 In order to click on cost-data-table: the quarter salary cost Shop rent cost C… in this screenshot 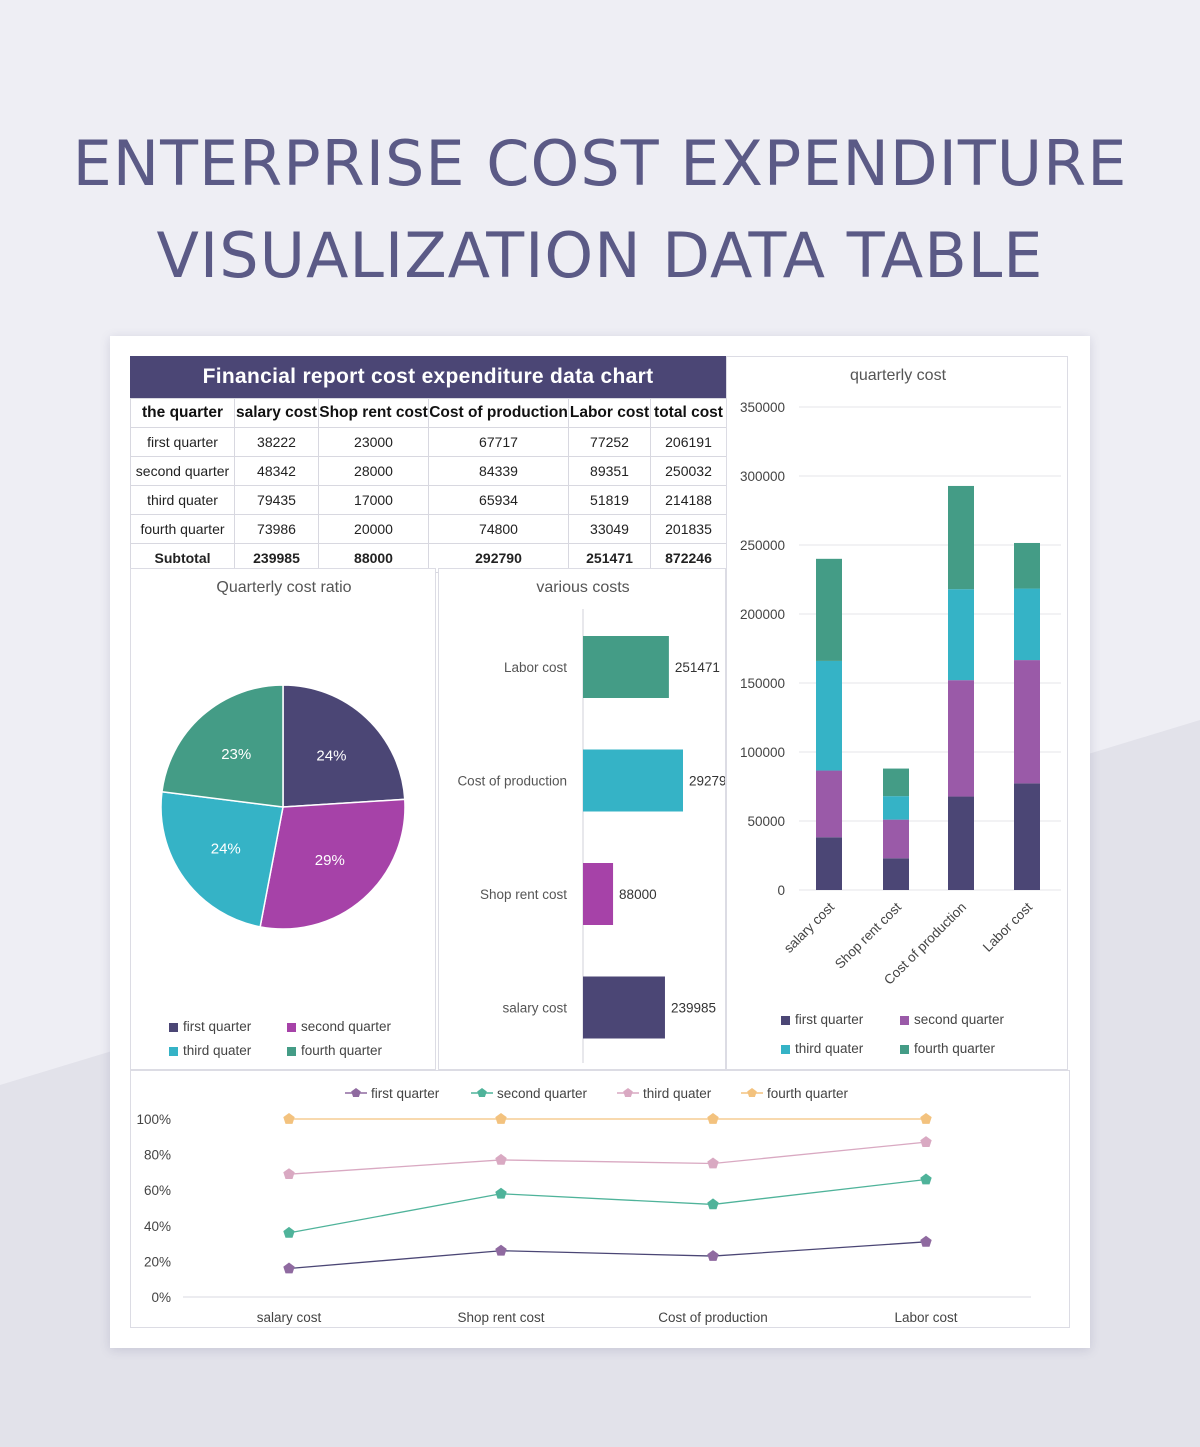, I will do `click(428, 485)`.